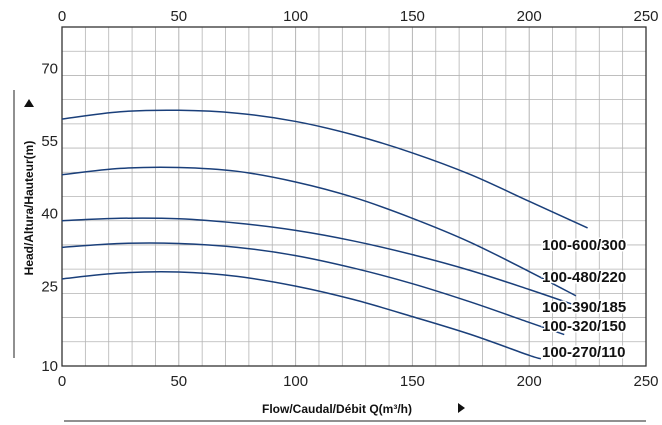 The height and width of the screenshot is (425, 662). Describe the element at coordinates (337, 409) in the screenshot. I see `x-axis-title: Flow/Caudal/Débit Q(m³/h)` at that location.